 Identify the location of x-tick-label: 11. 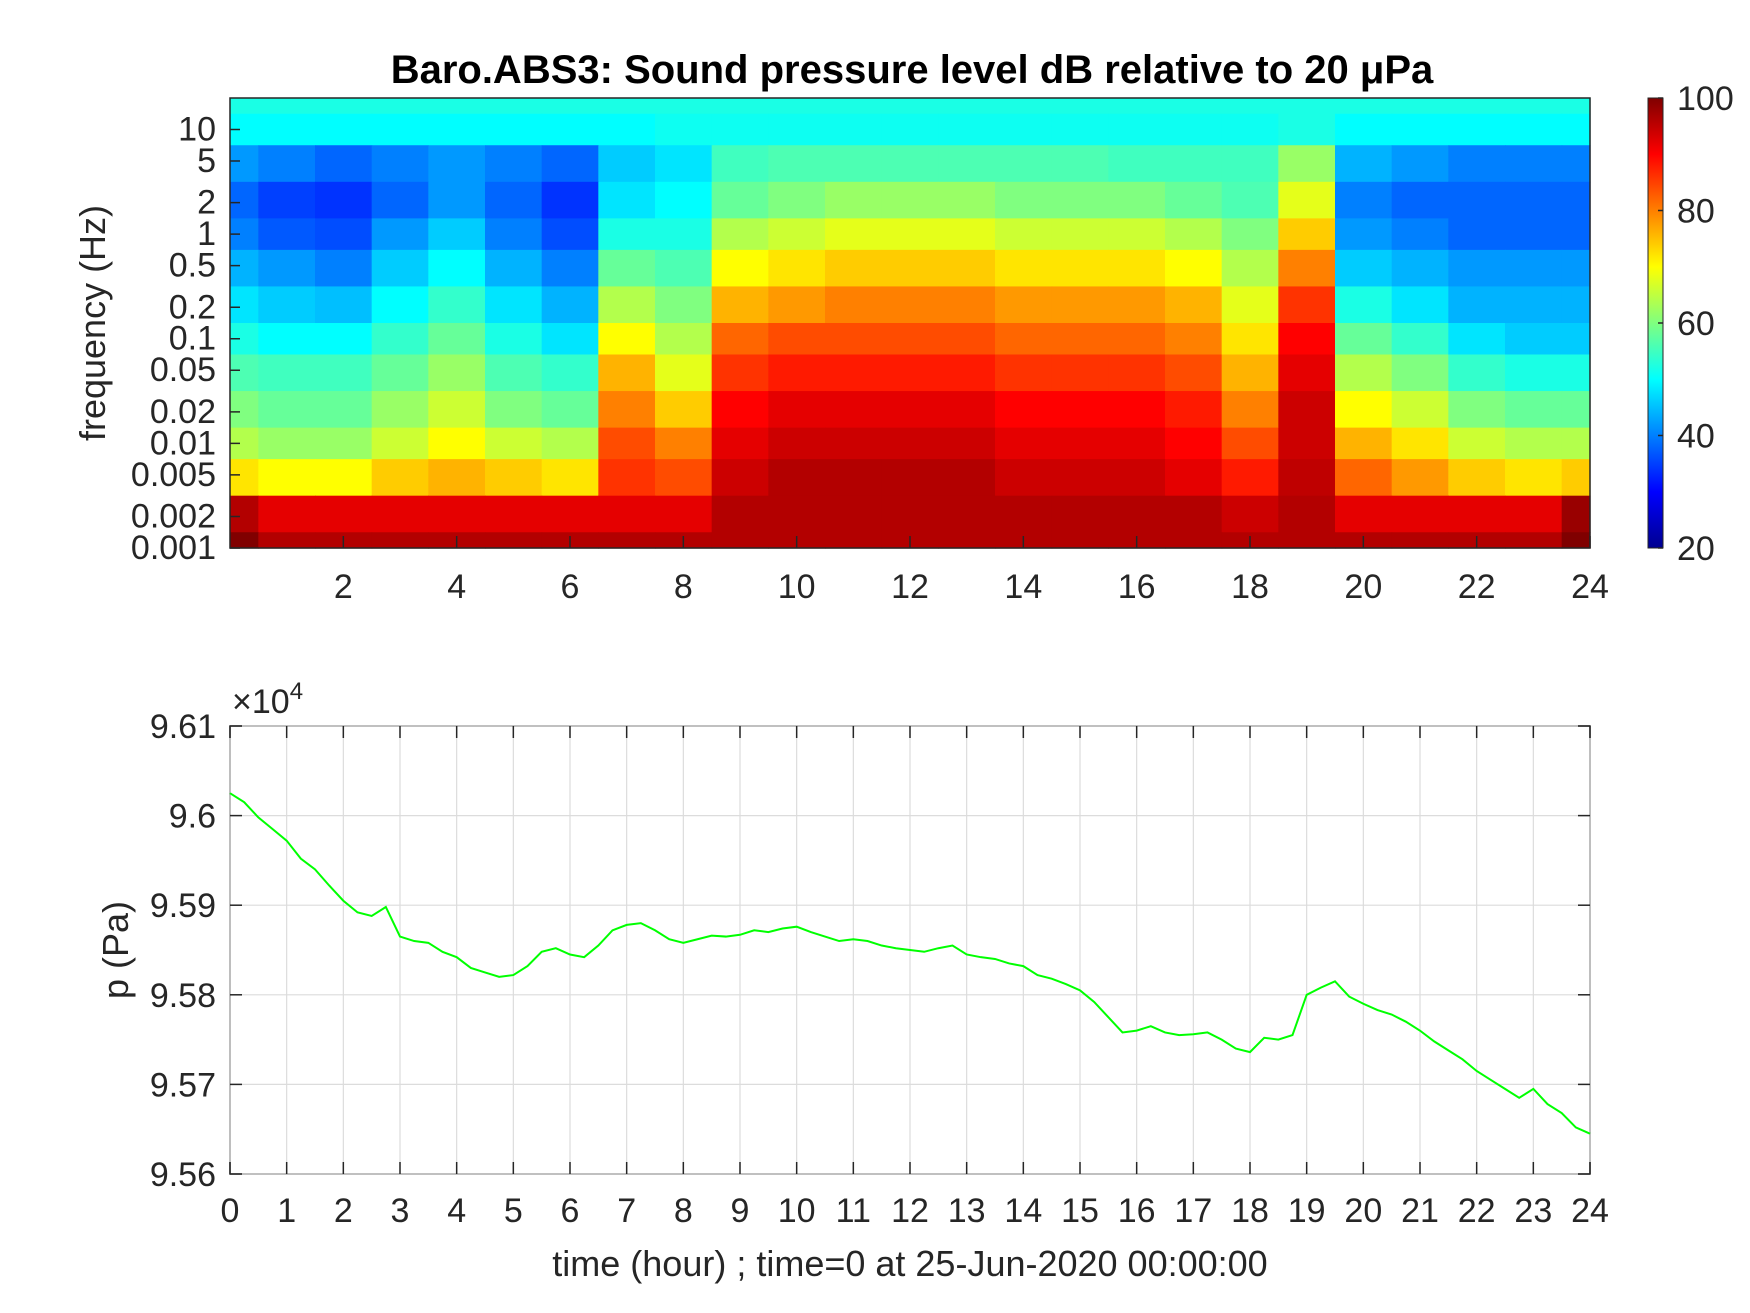
(853, 1211).